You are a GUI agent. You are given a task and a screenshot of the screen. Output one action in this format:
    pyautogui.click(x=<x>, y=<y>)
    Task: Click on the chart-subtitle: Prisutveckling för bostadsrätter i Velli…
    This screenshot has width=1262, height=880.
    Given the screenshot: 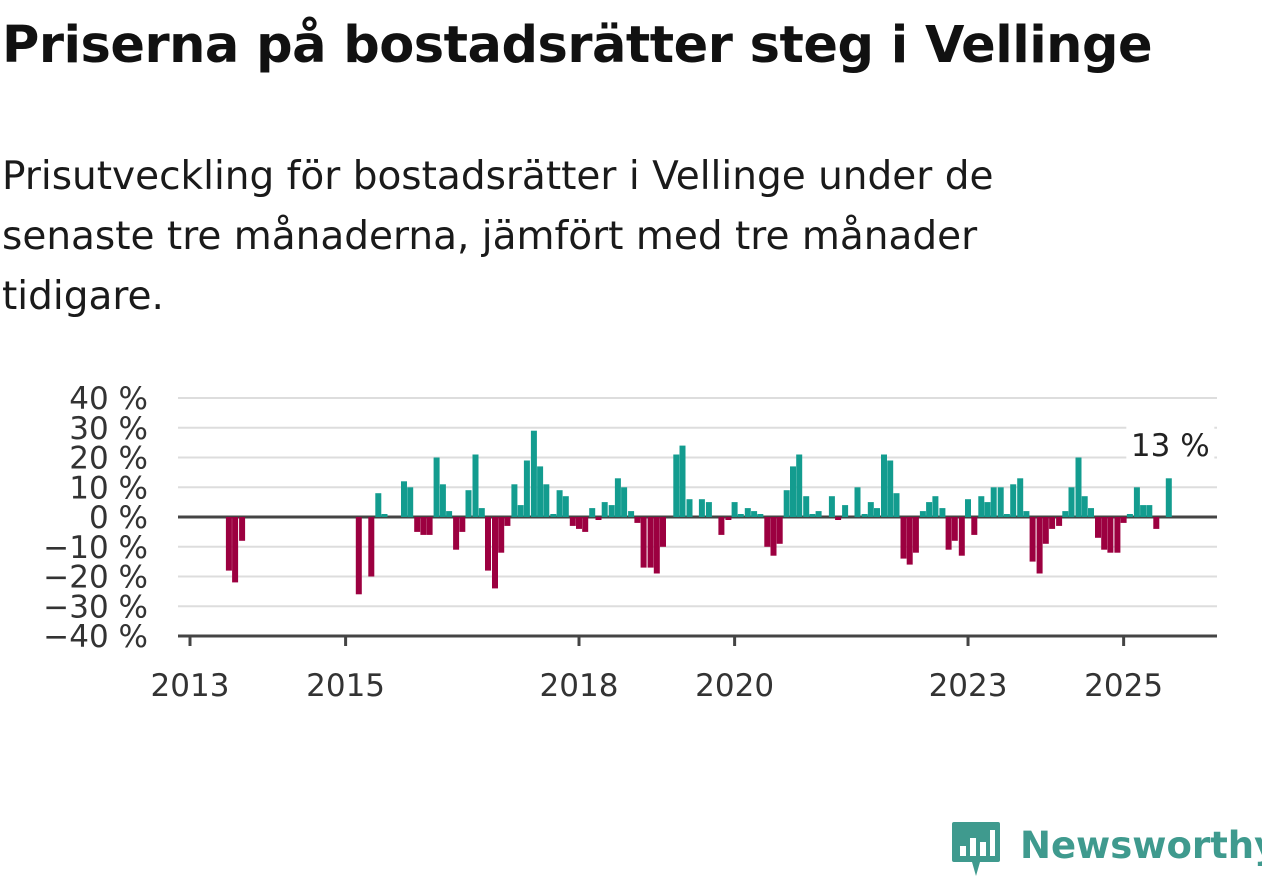 What is the action you would take?
    pyautogui.click(x=498, y=236)
    